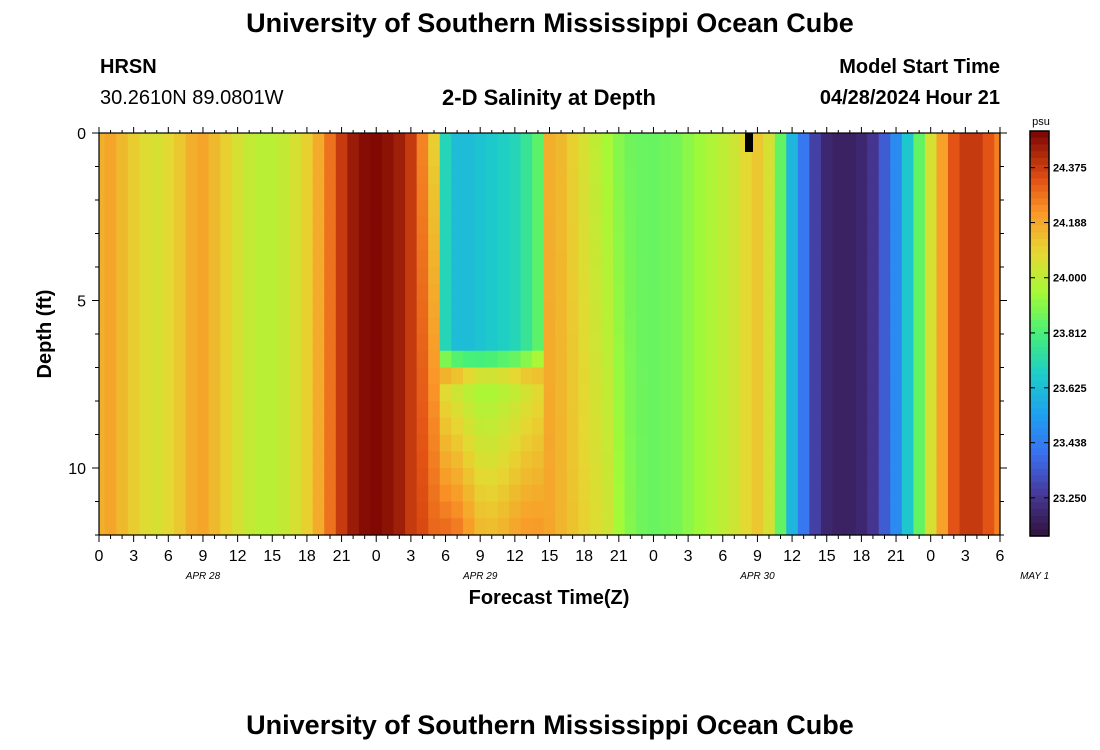 This screenshot has height=750, width=1100. I want to click on date-label: APR 30, so click(757, 576).